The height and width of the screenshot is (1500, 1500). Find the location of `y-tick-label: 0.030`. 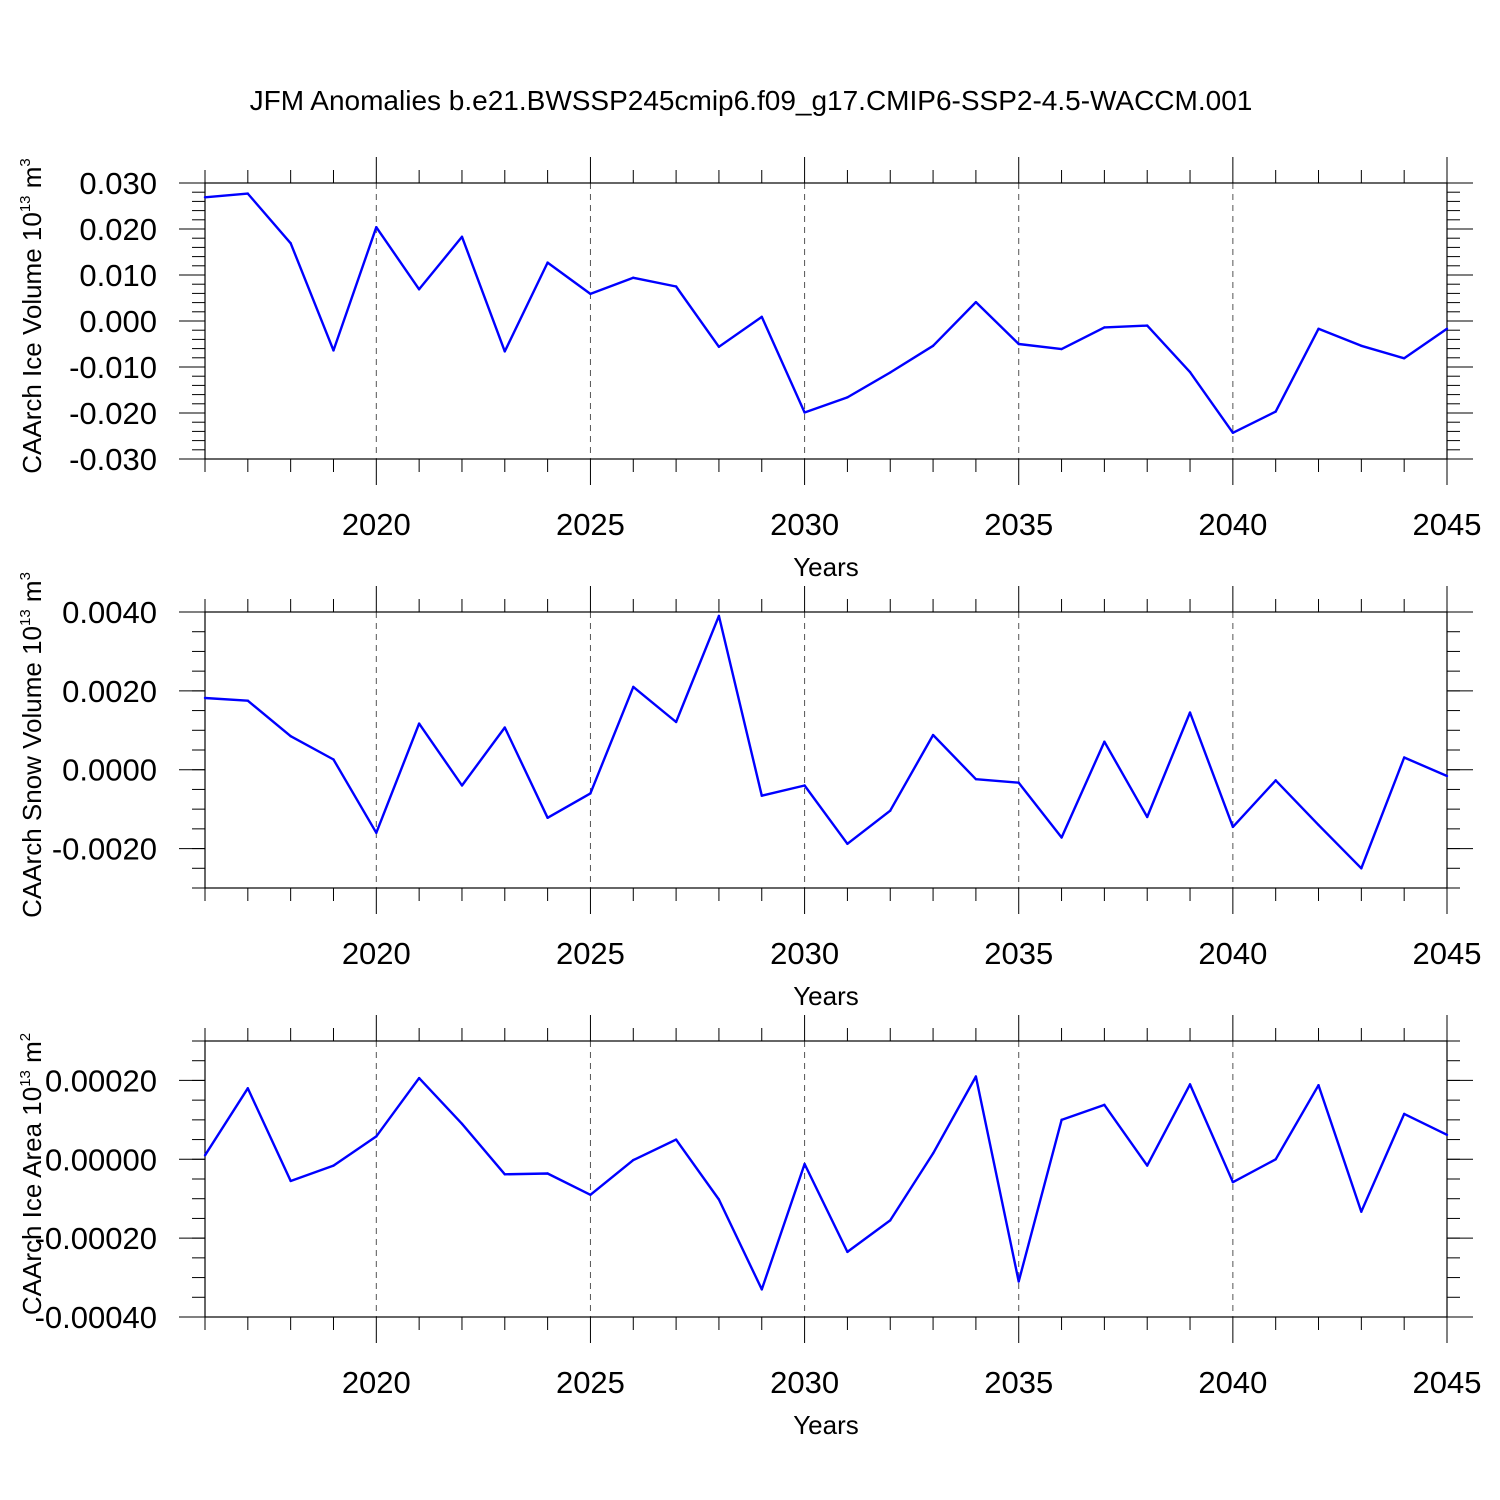

y-tick-label: 0.030 is located at coordinates (118, 183).